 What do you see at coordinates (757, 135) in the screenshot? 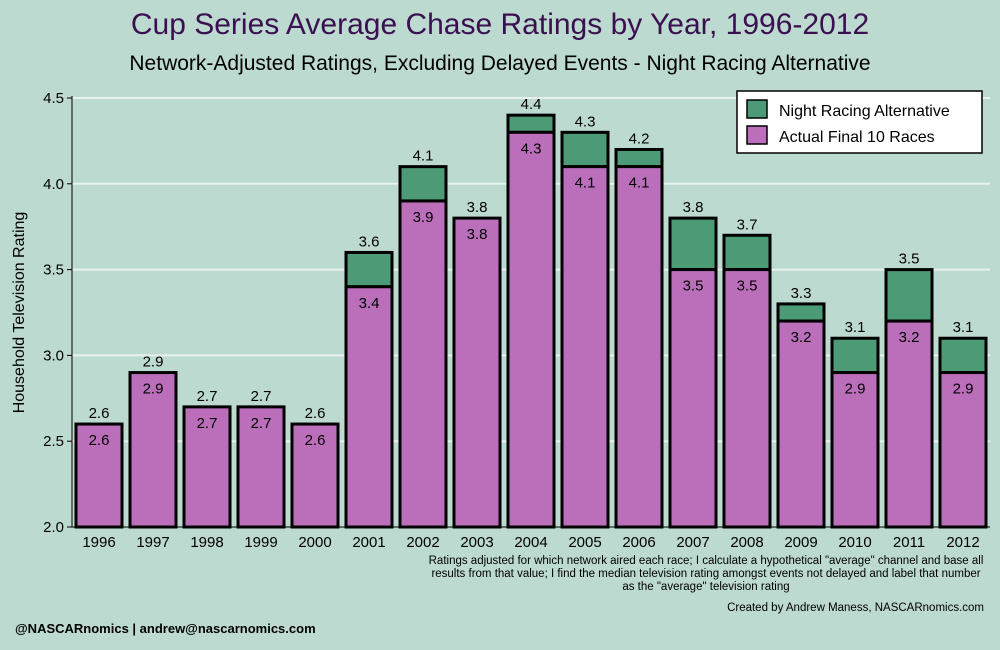
I see `legend-swatch-actual` at bounding box center [757, 135].